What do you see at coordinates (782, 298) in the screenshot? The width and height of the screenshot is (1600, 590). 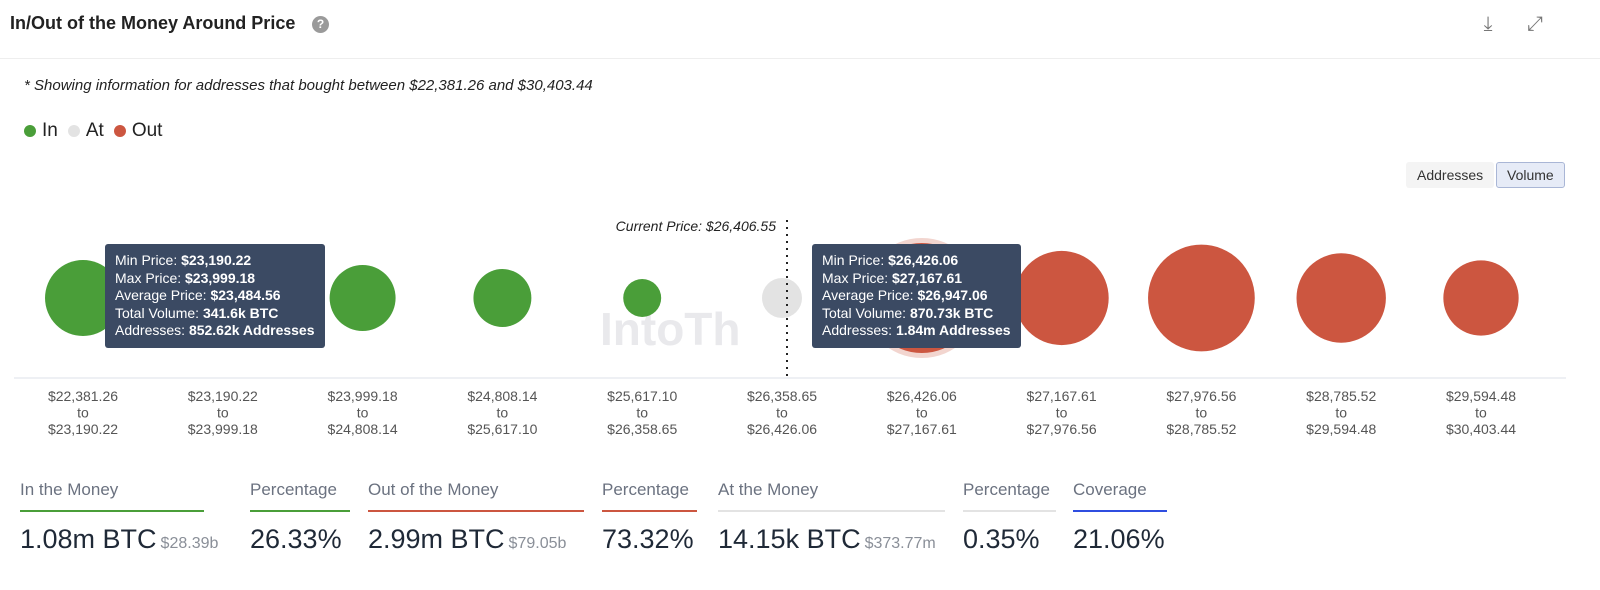 I see `bubble-at` at bounding box center [782, 298].